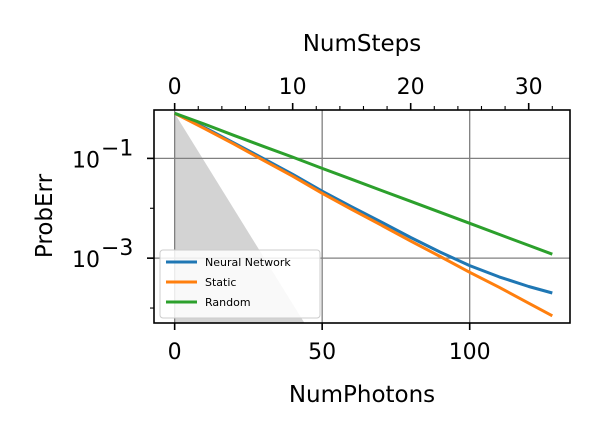  I want to click on x-tick-label-2: 100, so click(470, 352).